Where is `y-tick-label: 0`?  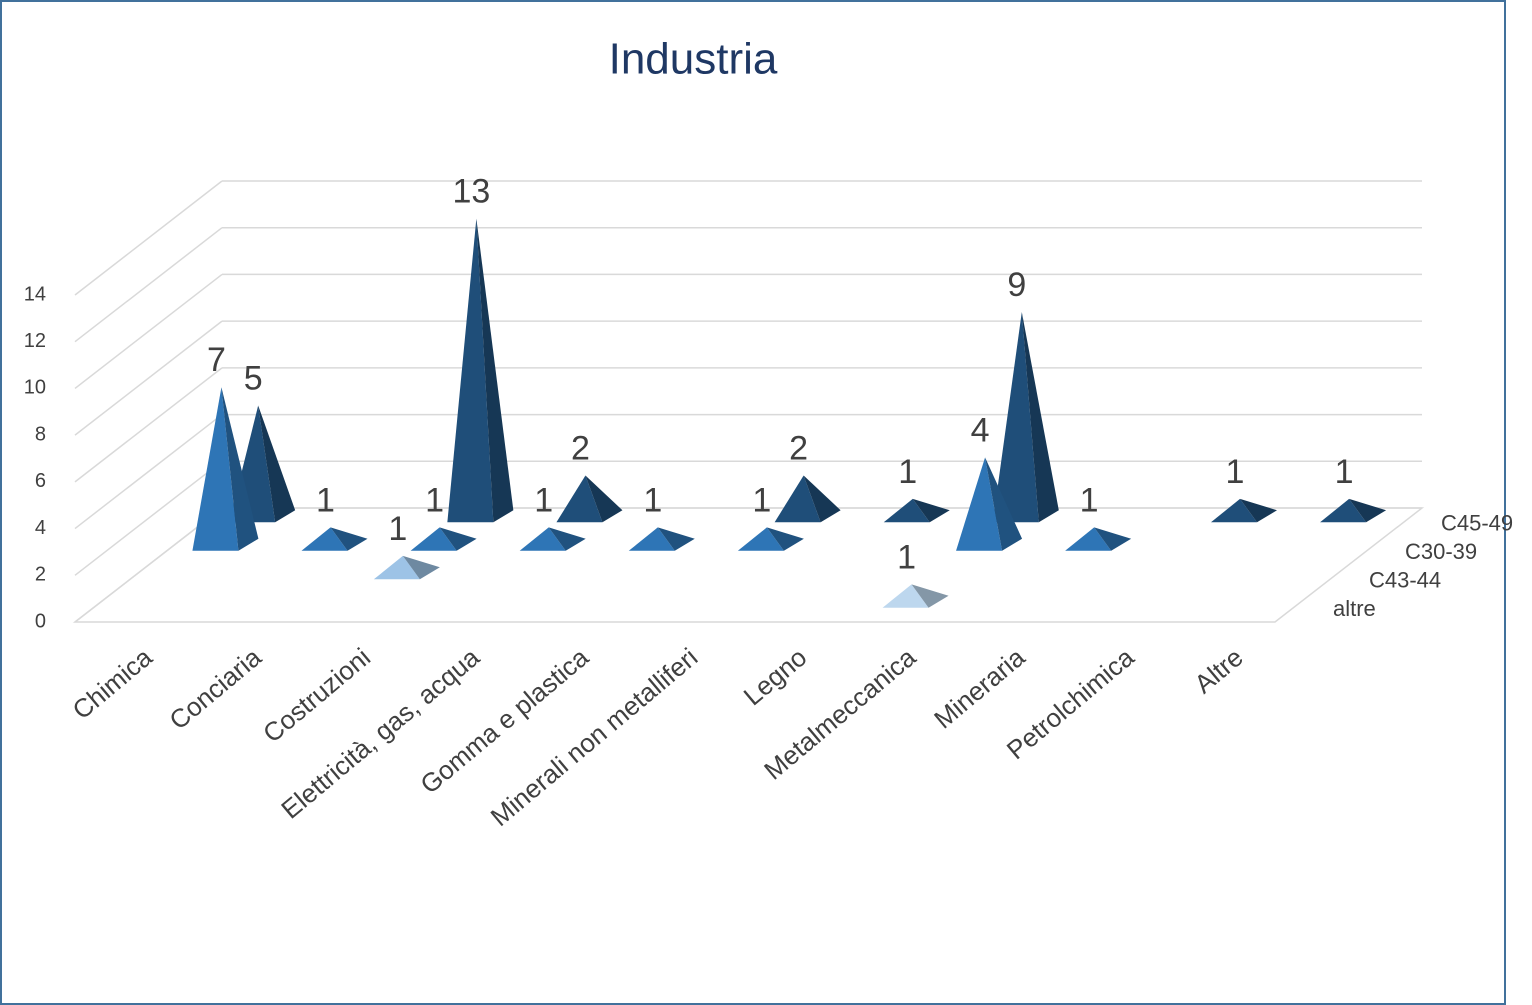
y-tick-label: 0 is located at coordinates (40, 621).